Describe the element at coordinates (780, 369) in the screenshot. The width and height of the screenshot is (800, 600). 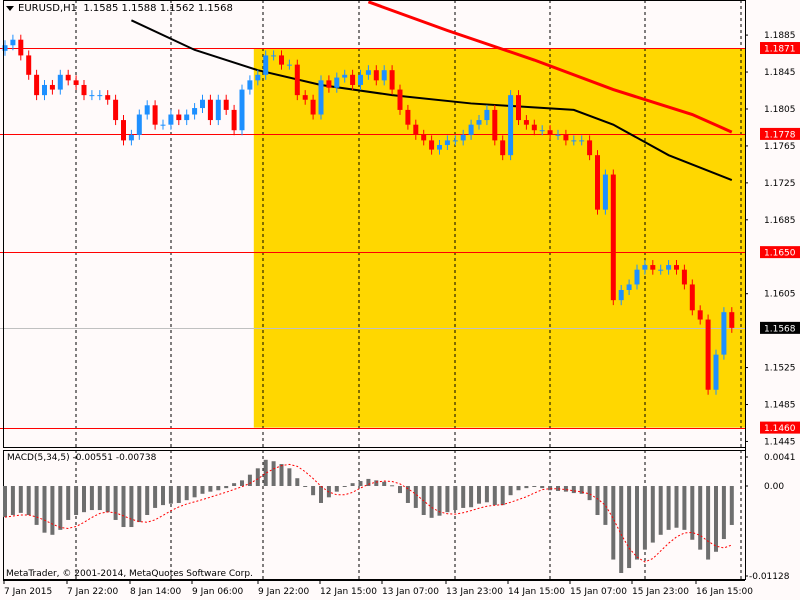
I see `price-tick-label: 1.1525` at that location.